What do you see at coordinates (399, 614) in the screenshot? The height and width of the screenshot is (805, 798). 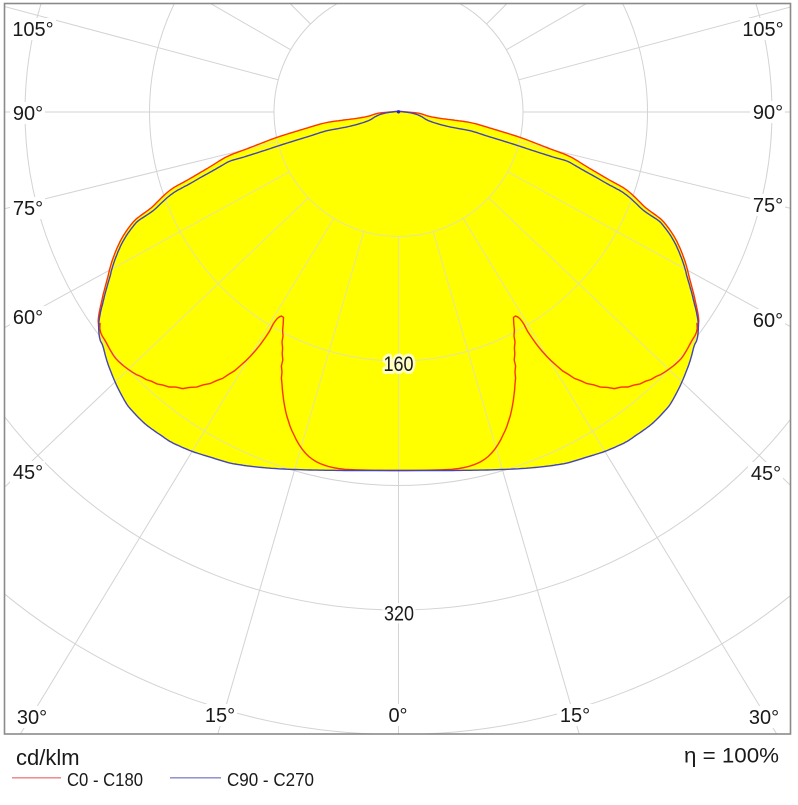 I see `svg-text: 320` at bounding box center [399, 614].